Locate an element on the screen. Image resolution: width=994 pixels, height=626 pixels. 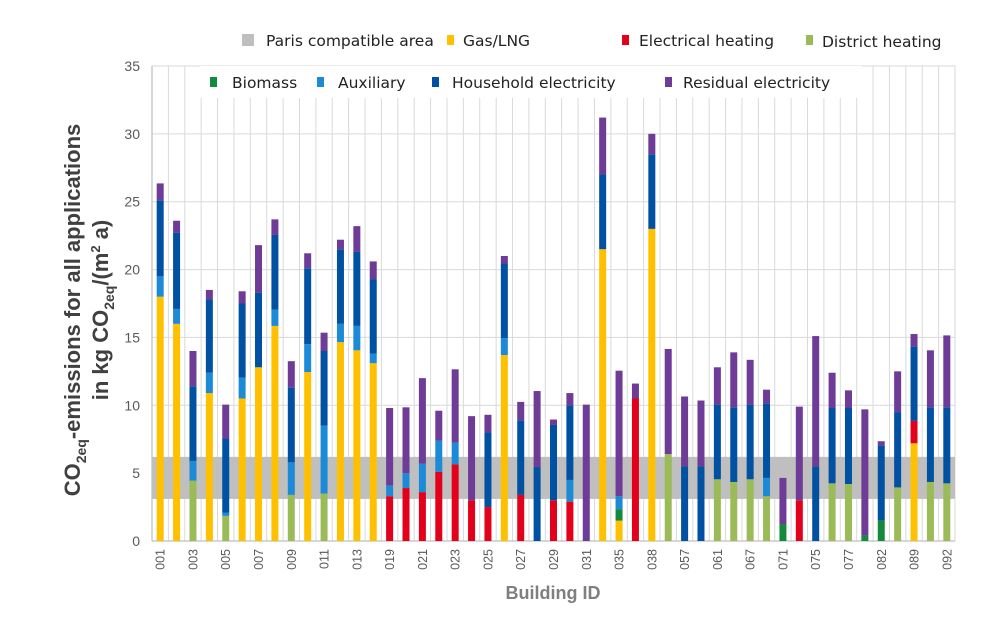
y-tick-label: 0 is located at coordinates (136, 541).